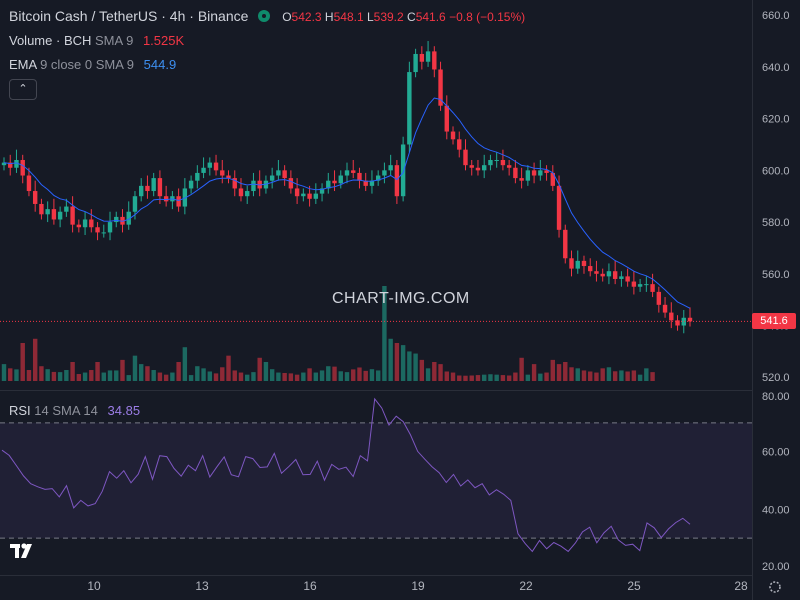 The width and height of the screenshot is (800, 600). What do you see at coordinates (93, 64) in the screenshot?
I see `ema-legend: EMA 9 close 0 SMA 9 544.9` at bounding box center [93, 64].